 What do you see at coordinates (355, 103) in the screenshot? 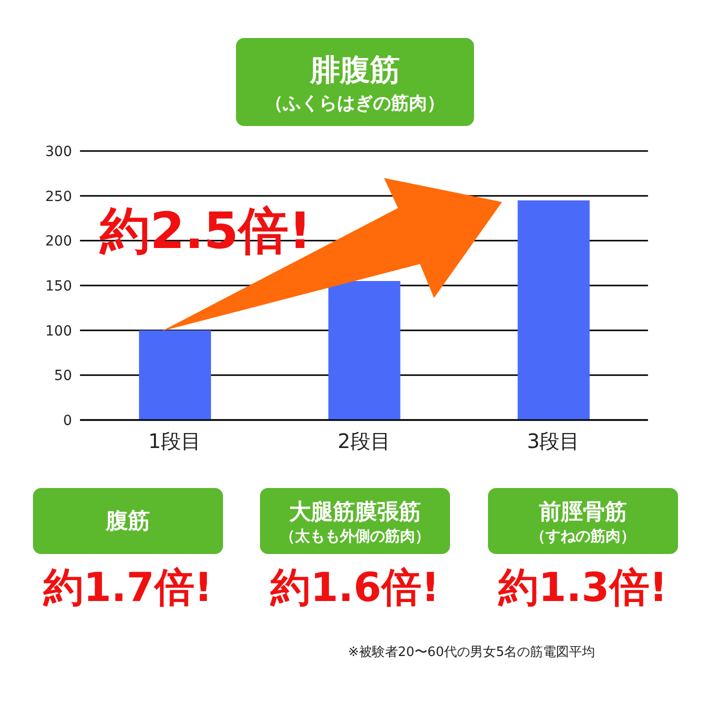
I see `chart-subtitle: （ふくらはぎの筋肉）` at bounding box center [355, 103].